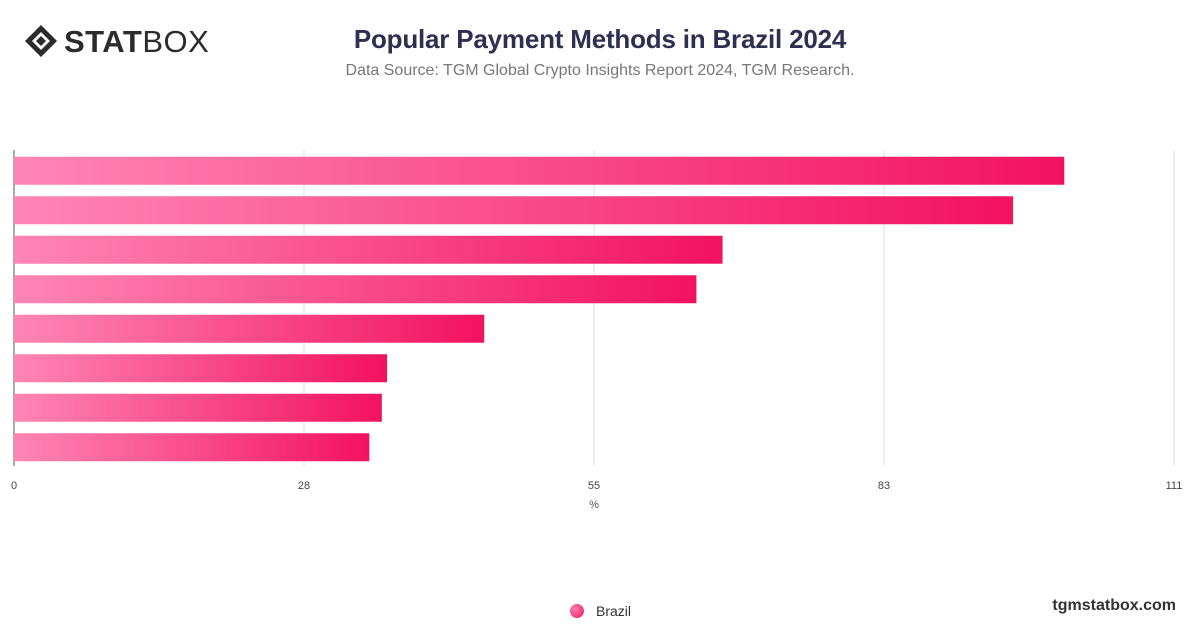 This screenshot has width=1200, height=628. Describe the element at coordinates (14, 486) in the screenshot. I see `x-tick-label: 0` at that location.